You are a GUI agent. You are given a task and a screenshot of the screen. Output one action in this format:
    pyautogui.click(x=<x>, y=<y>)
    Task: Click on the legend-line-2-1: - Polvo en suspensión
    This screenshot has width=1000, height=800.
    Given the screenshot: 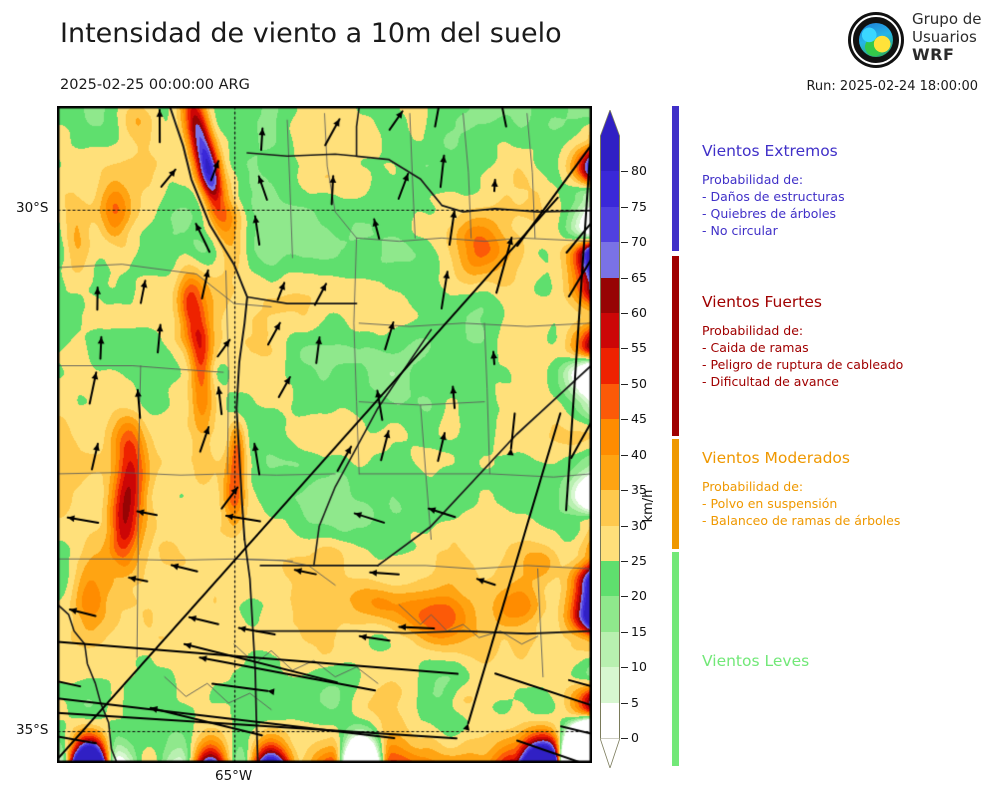 What is the action you would take?
    pyautogui.click(x=770, y=503)
    